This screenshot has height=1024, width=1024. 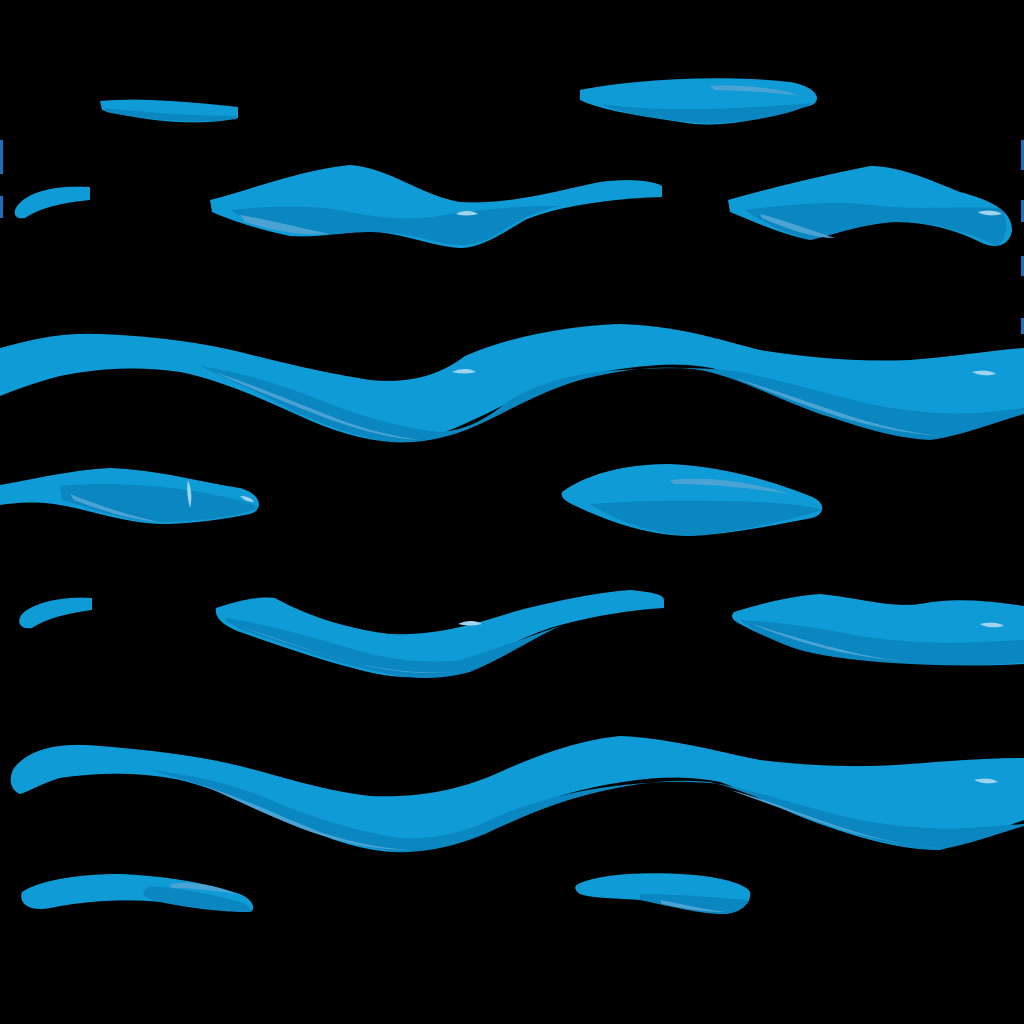 What do you see at coordinates (692, 500) in the screenshot?
I see `wave-droplet-row4-right` at bounding box center [692, 500].